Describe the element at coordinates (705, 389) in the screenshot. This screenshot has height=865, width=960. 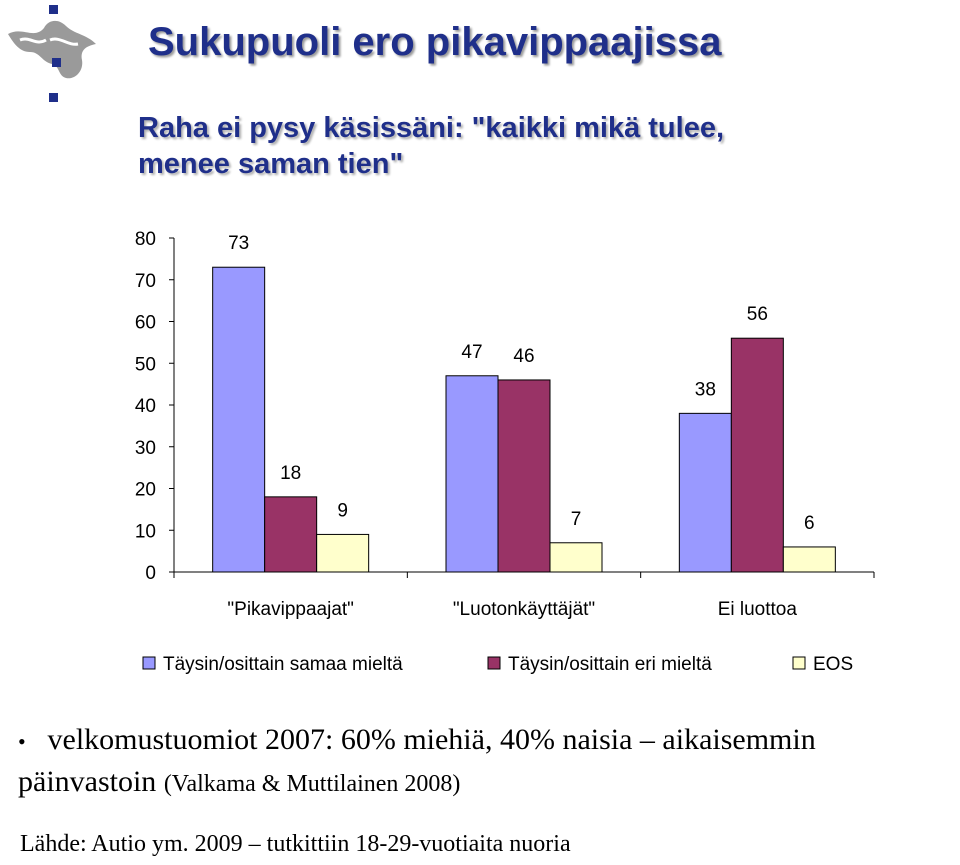
I see `data-label: 38` at that location.